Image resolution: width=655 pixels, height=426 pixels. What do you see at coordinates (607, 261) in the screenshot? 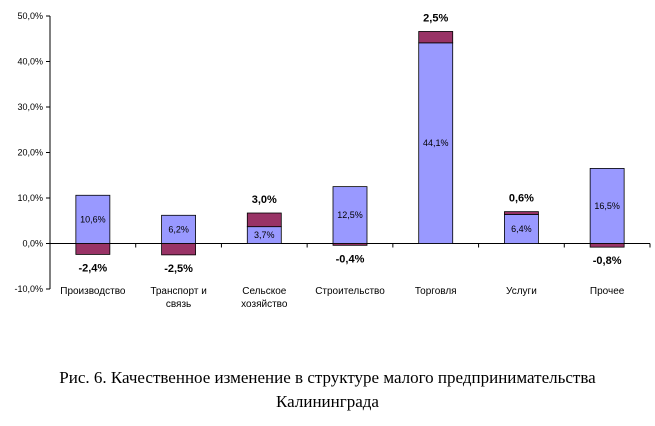
I see `bar-change-label: -0,8%` at bounding box center [607, 261].